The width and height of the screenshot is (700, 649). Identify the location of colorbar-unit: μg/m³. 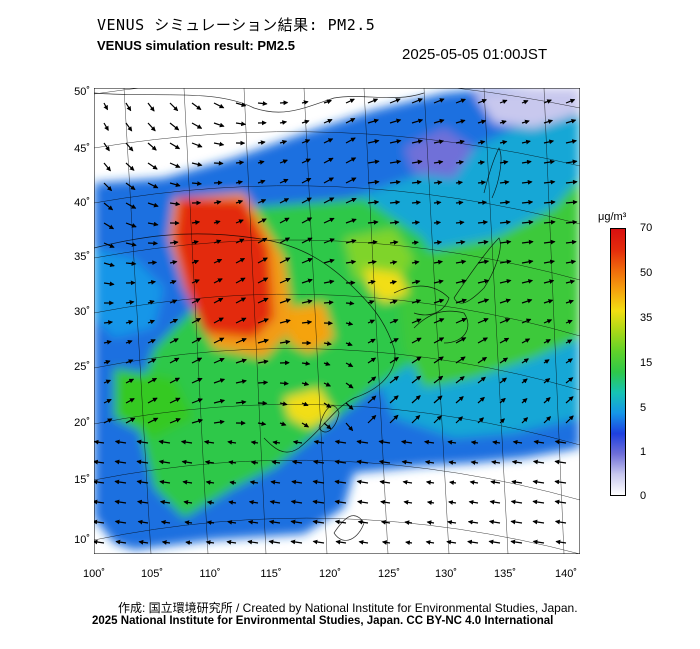
(612, 217).